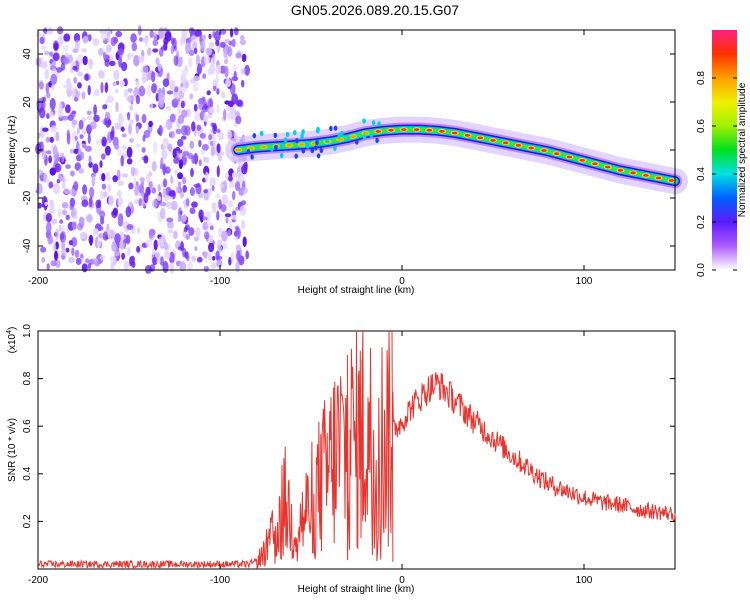 Image resolution: width=750 pixels, height=605 pixels. Describe the element at coordinates (27, 473) in the screenshot. I see `snr-y-tick-label: 0.4` at that location.